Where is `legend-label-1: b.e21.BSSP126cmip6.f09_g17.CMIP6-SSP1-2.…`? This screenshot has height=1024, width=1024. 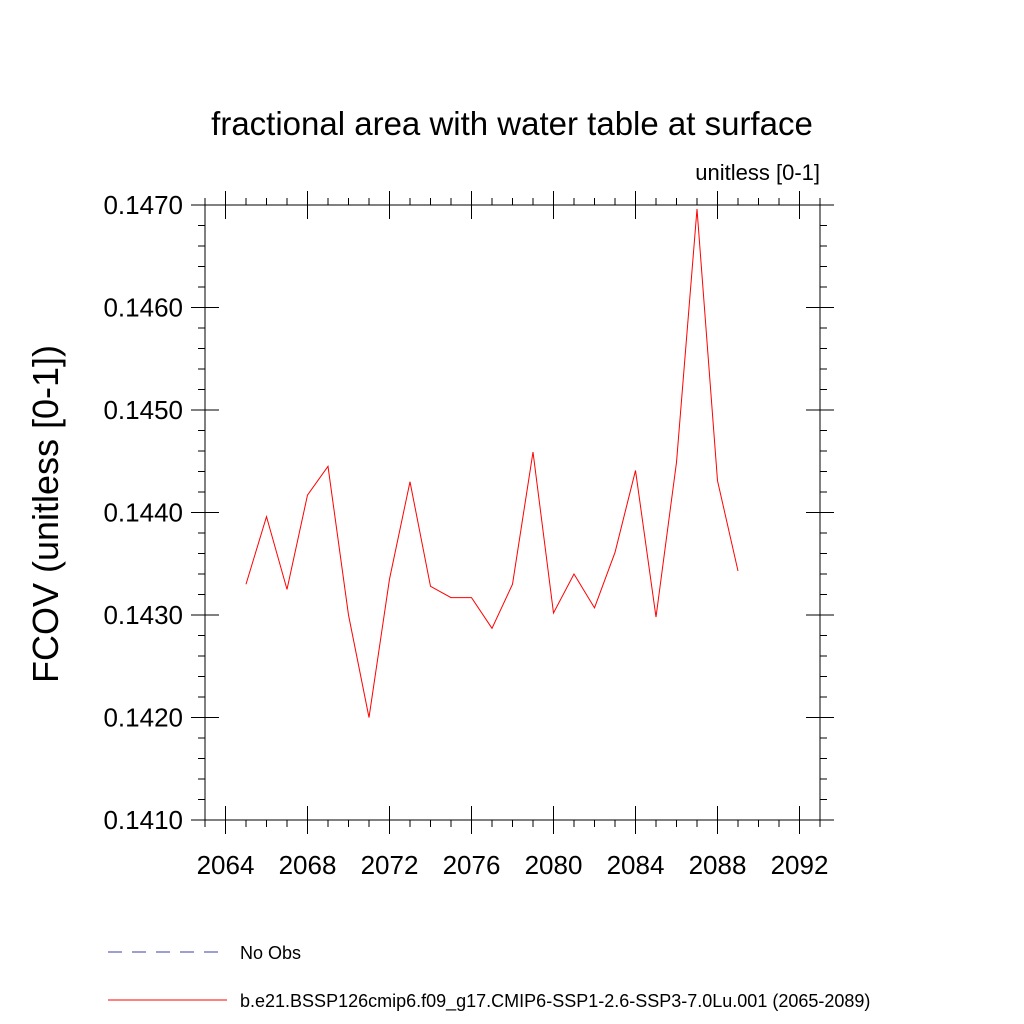 legend-label-1: b.e21.BSSP126cmip6.f09_g17.CMIP6-SSP1-2.… is located at coordinates (555, 1001).